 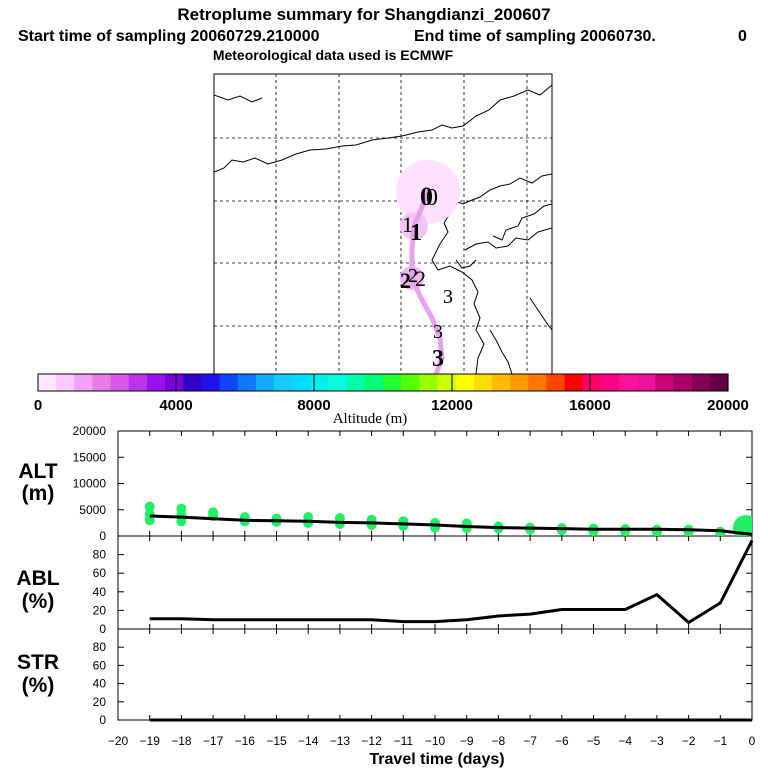 I want to click on colorbar-tick-label: 16000, so click(x=590, y=405).